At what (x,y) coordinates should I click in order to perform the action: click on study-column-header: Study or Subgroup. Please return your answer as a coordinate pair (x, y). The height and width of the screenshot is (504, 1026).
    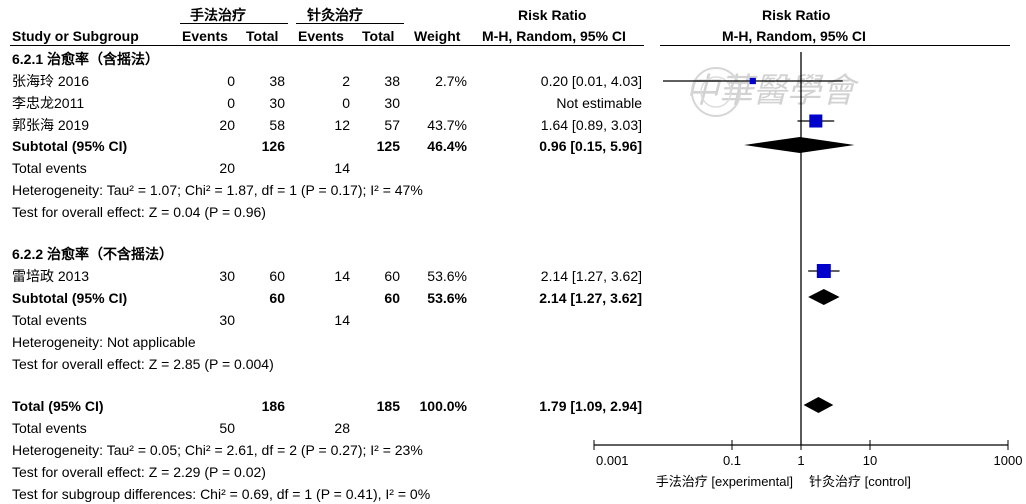
    Looking at the image, I should click on (75, 36).